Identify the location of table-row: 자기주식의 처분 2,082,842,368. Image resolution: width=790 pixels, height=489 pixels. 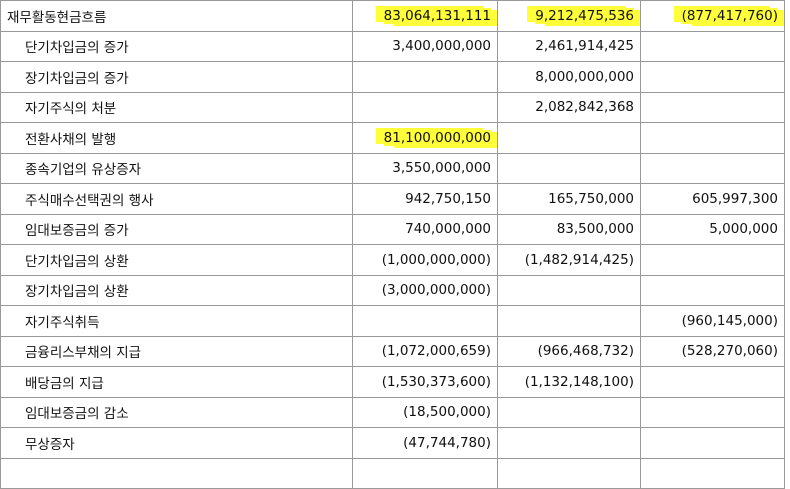
(392, 107).